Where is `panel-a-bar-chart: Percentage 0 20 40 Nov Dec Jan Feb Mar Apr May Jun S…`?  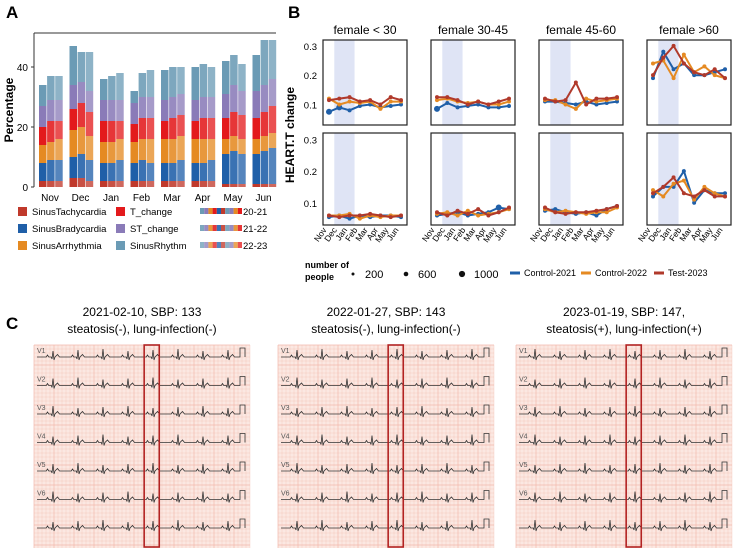
panel-a-bar-chart: Percentage 0 20 40 Nov Dec Jan Feb Mar Apr May Jun S… is located at coordinates (139, 142).